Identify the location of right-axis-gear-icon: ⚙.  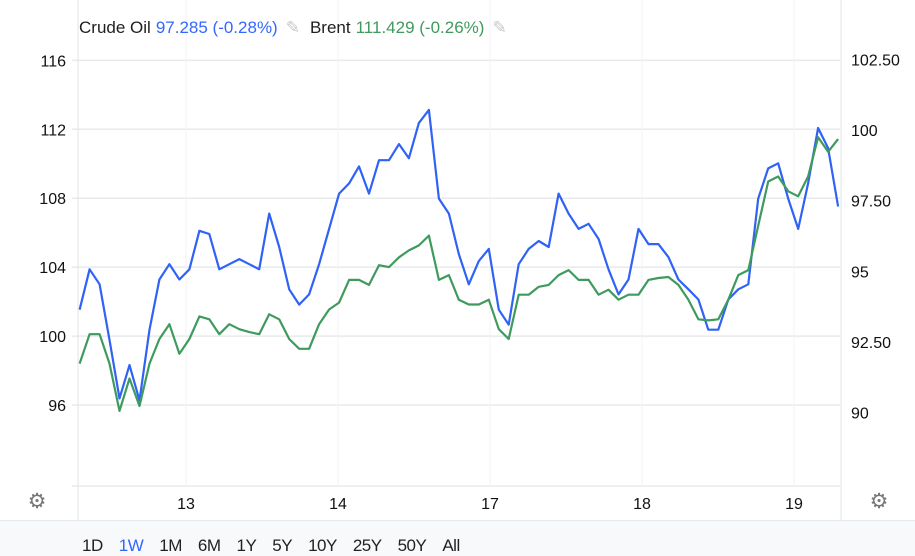
(879, 501).